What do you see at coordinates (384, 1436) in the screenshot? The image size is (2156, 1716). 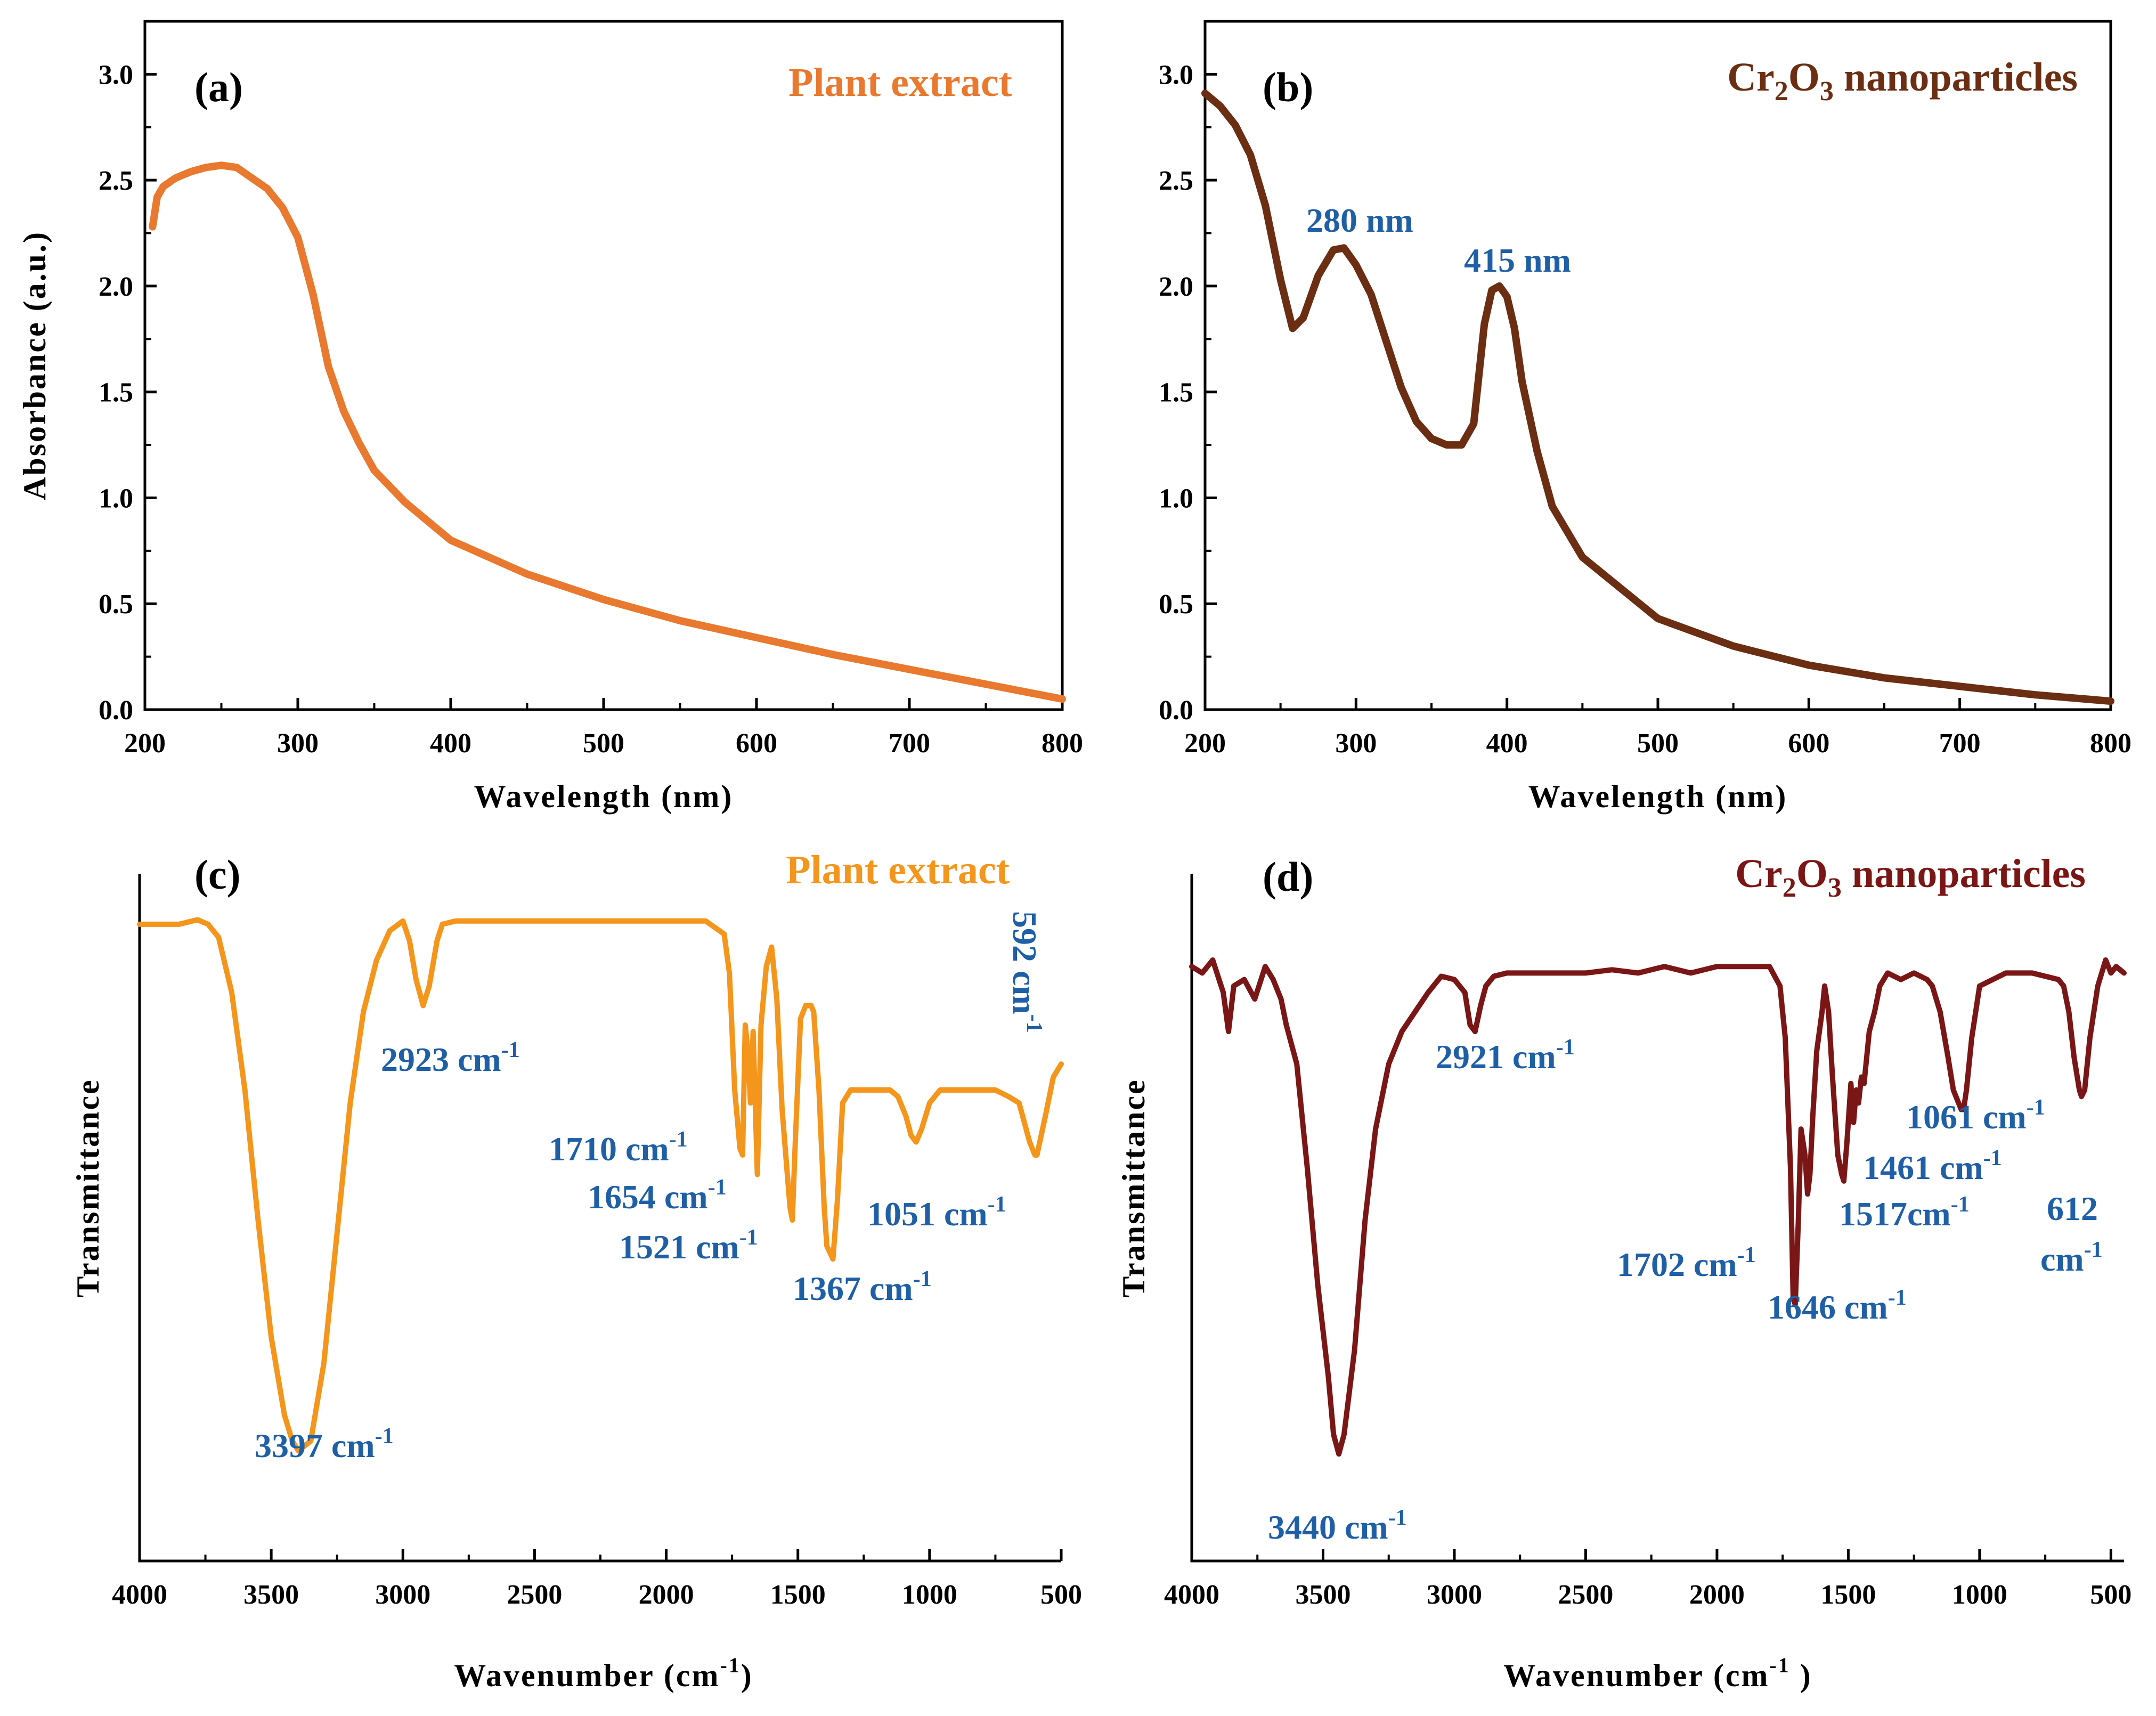 I see `panel-c-ann-3397-sup: -1` at bounding box center [384, 1436].